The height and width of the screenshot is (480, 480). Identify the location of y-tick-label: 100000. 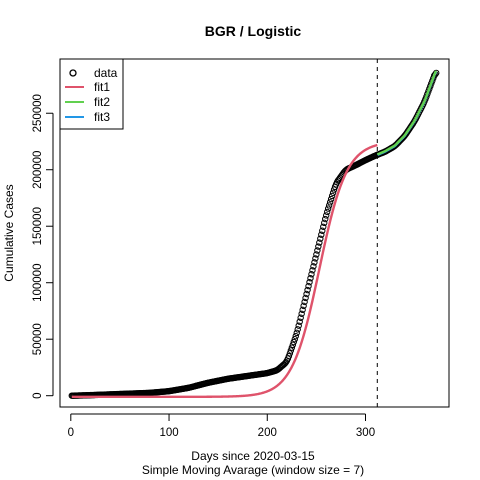
(38, 283).